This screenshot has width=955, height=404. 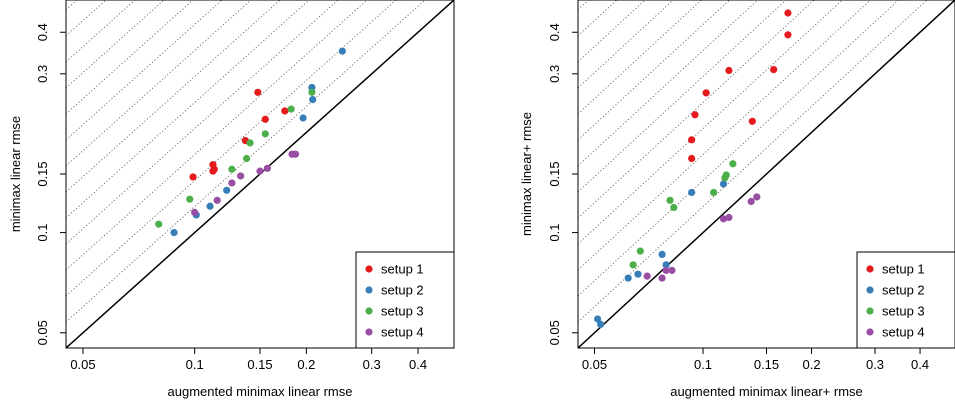 I want to click on x-tick-label: 0.2, so click(x=306, y=364).